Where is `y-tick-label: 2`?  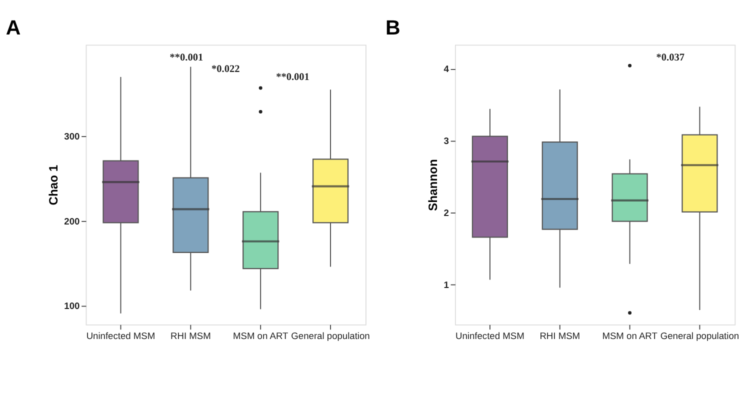
y-tick-label: 2 is located at coordinates (446, 213).